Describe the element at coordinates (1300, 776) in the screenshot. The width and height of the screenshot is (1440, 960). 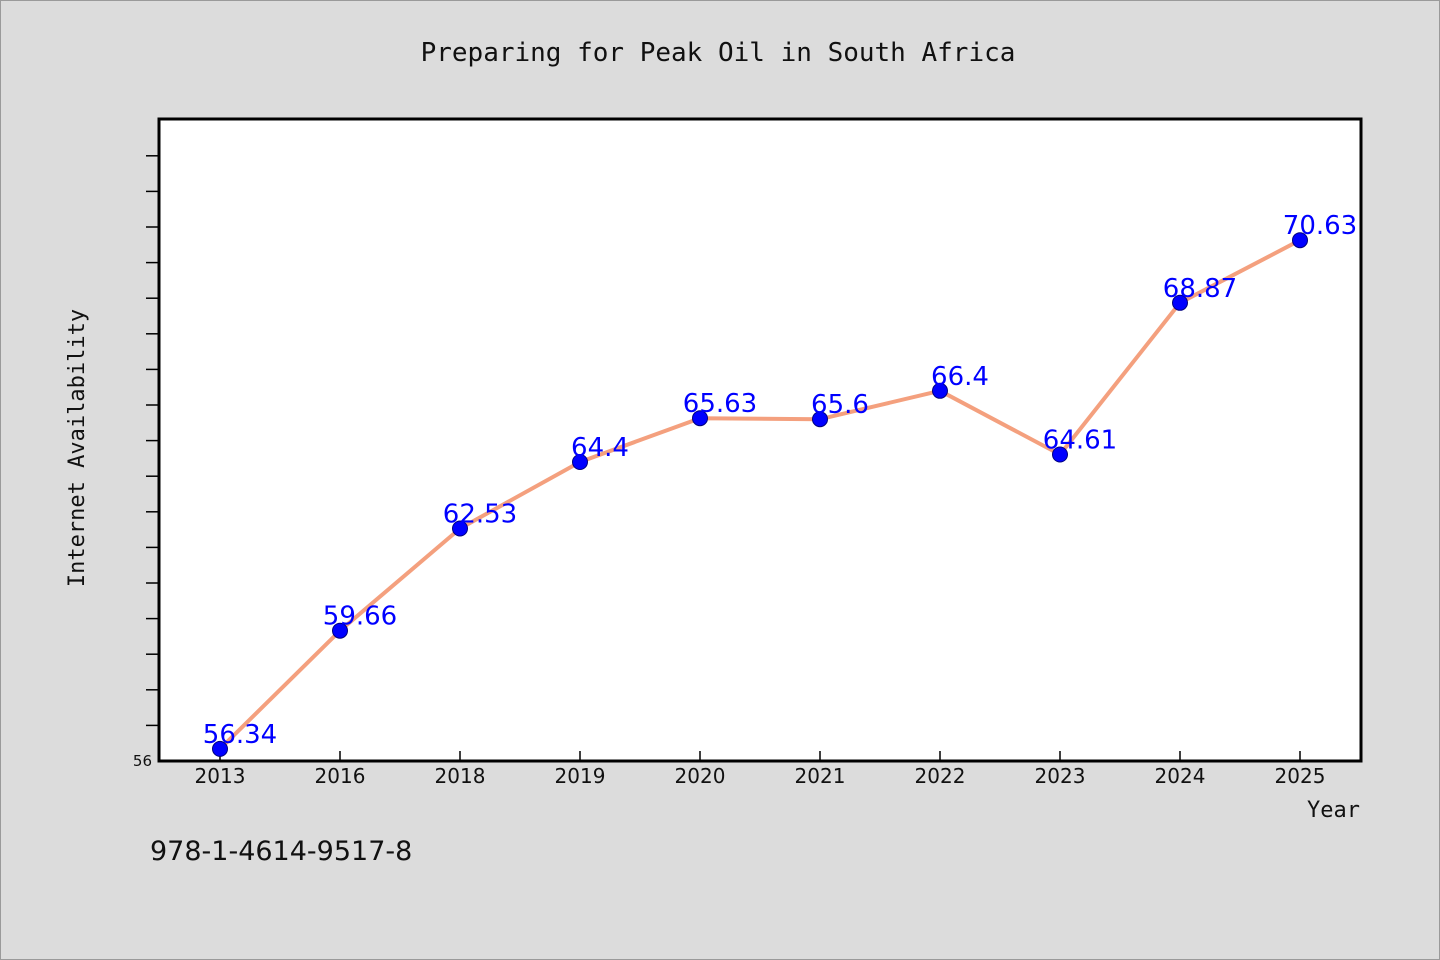
I see `x-tick-label: 2025` at that location.